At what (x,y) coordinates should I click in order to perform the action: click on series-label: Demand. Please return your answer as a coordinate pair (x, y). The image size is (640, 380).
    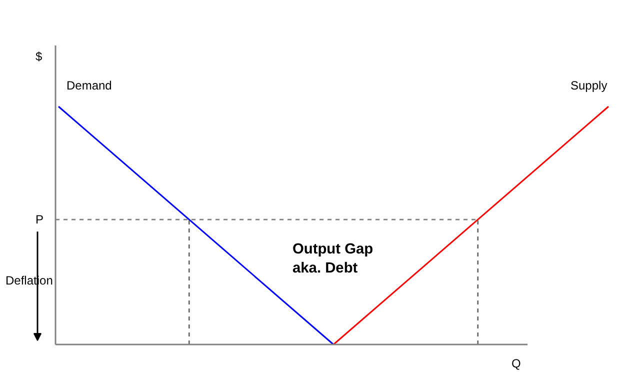
    Looking at the image, I should click on (89, 85).